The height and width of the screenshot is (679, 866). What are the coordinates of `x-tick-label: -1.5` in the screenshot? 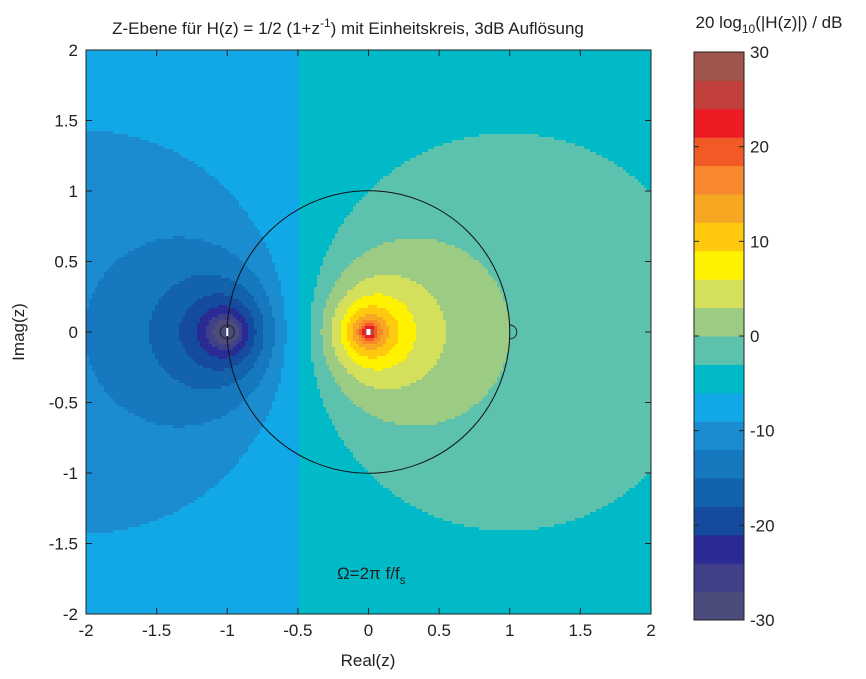 It's located at (156, 630).